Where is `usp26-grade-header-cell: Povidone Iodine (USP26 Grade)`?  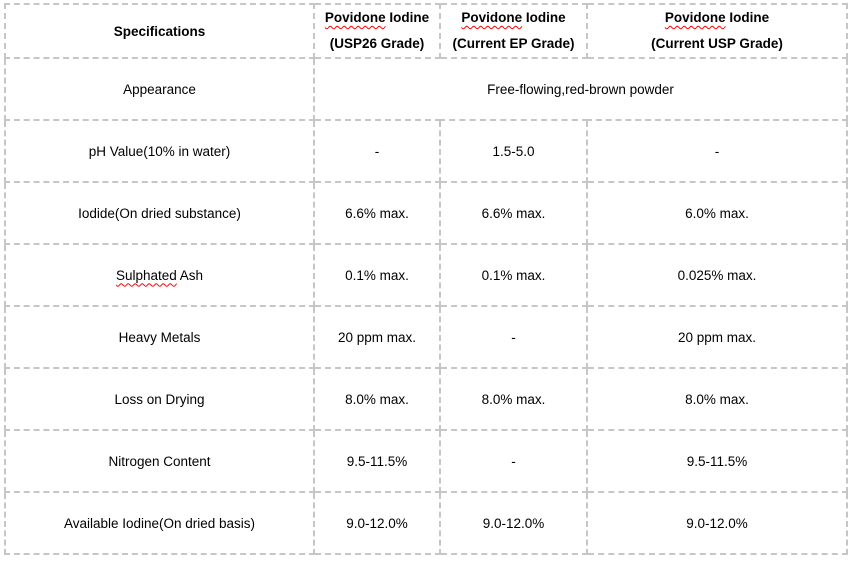 usp26-grade-header-cell: Povidone Iodine (USP26 Grade) is located at coordinates (377, 31).